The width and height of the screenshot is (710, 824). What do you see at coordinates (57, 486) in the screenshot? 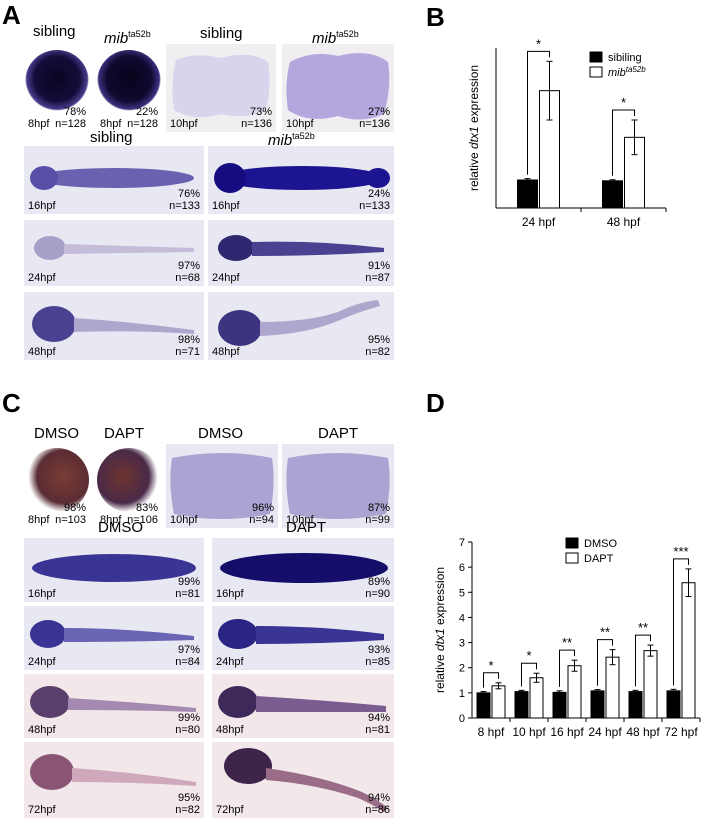
I see `embryo-image: 8hpf 98% n=103` at bounding box center [57, 486].